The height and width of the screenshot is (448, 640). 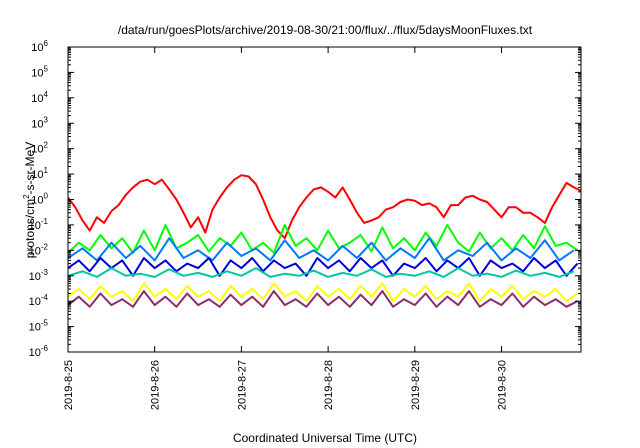 What do you see at coordinates (416, 385) in the screenshot?
I see `x-tick-label: 2019-8-29` at bounding box center [416, 385].